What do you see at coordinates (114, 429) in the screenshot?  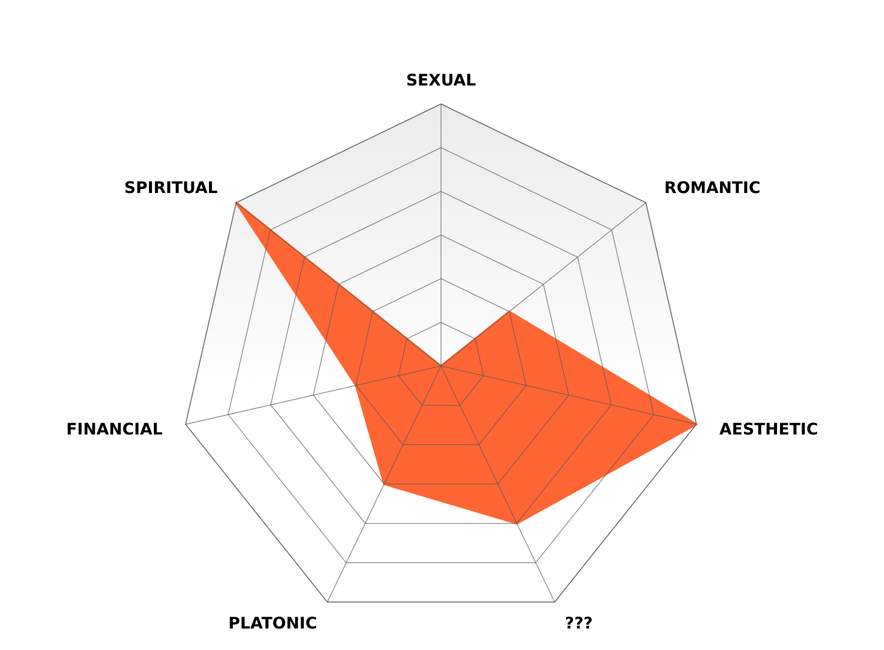 I see `spoke-label: FINANCIAL` at bounding box center [114, 429].